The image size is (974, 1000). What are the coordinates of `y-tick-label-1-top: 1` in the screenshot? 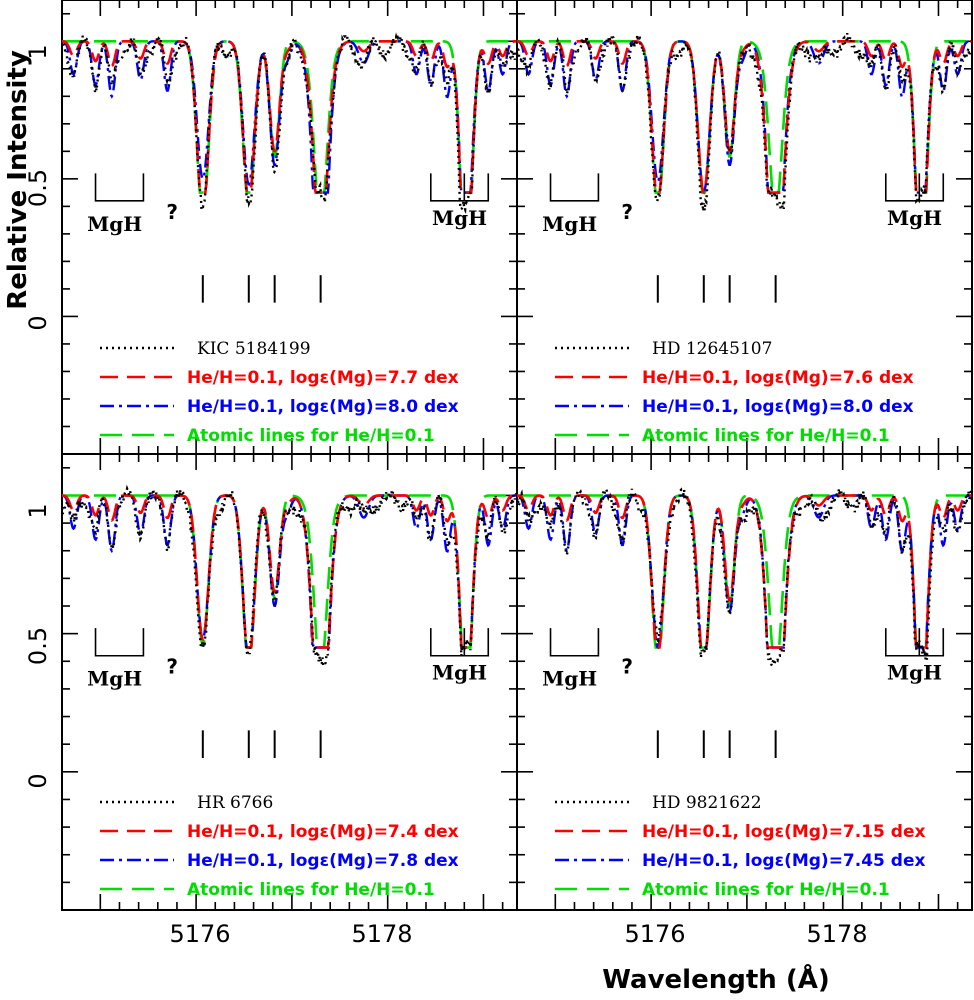 It's located at (38, 51).